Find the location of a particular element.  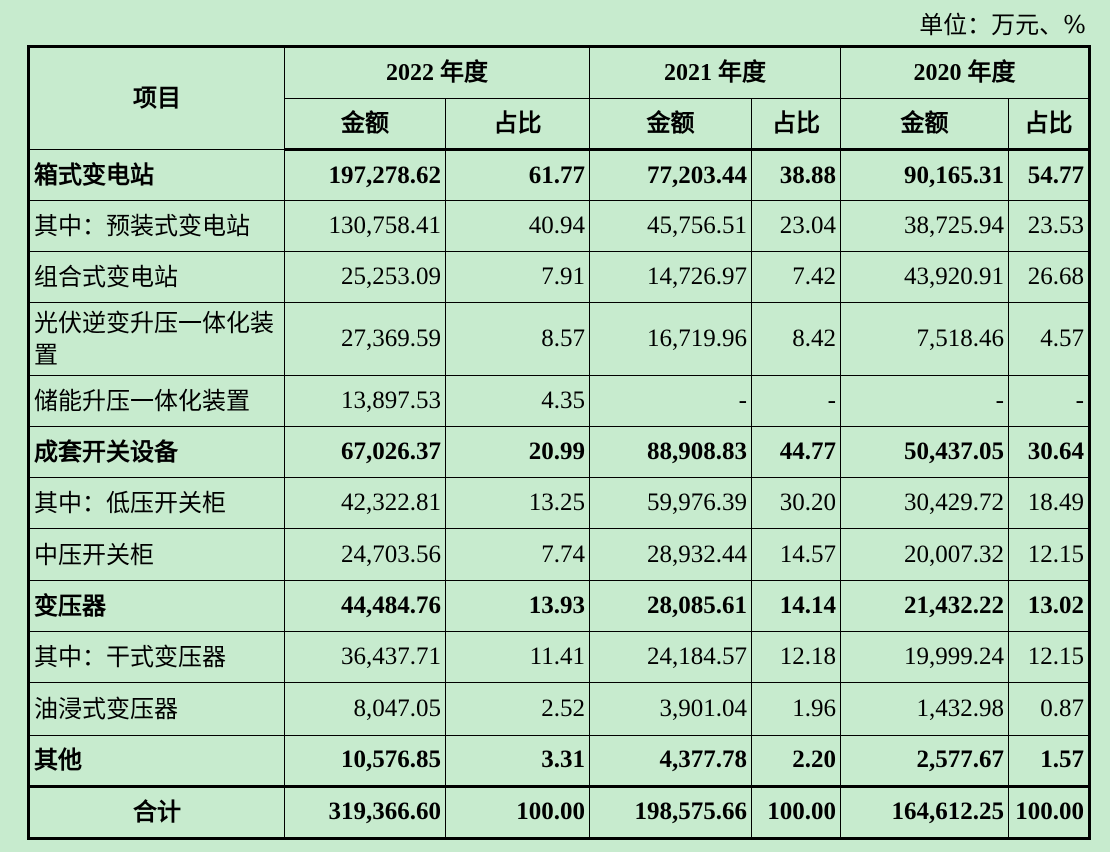

cell-amount-2021: 28,932.44 is located at coordinates (670, 555).